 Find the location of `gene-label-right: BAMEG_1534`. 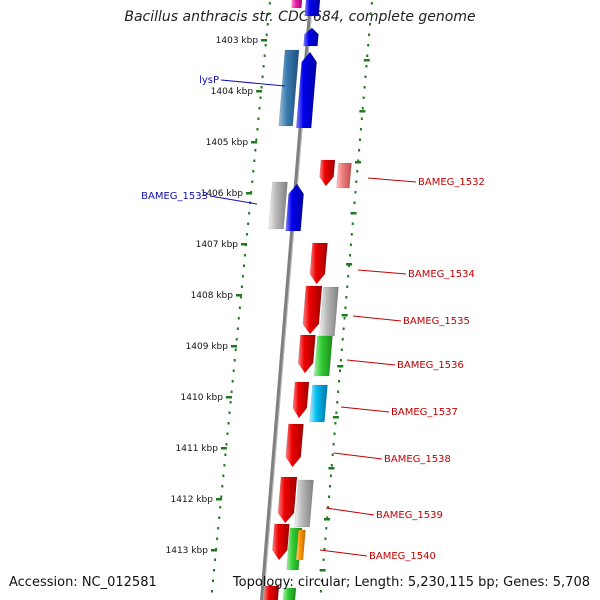

gene-label-right: BAMEG_1534 is located at coordinates (441, 274).